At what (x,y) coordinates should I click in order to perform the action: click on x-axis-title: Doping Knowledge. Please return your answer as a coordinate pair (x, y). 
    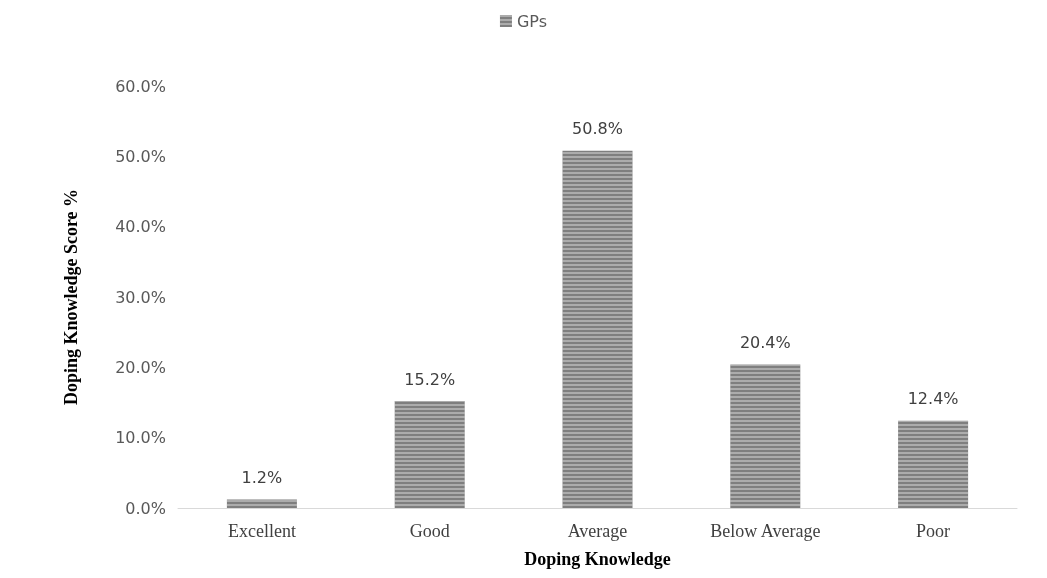
    Looking at the image, I should click on (597, 559).